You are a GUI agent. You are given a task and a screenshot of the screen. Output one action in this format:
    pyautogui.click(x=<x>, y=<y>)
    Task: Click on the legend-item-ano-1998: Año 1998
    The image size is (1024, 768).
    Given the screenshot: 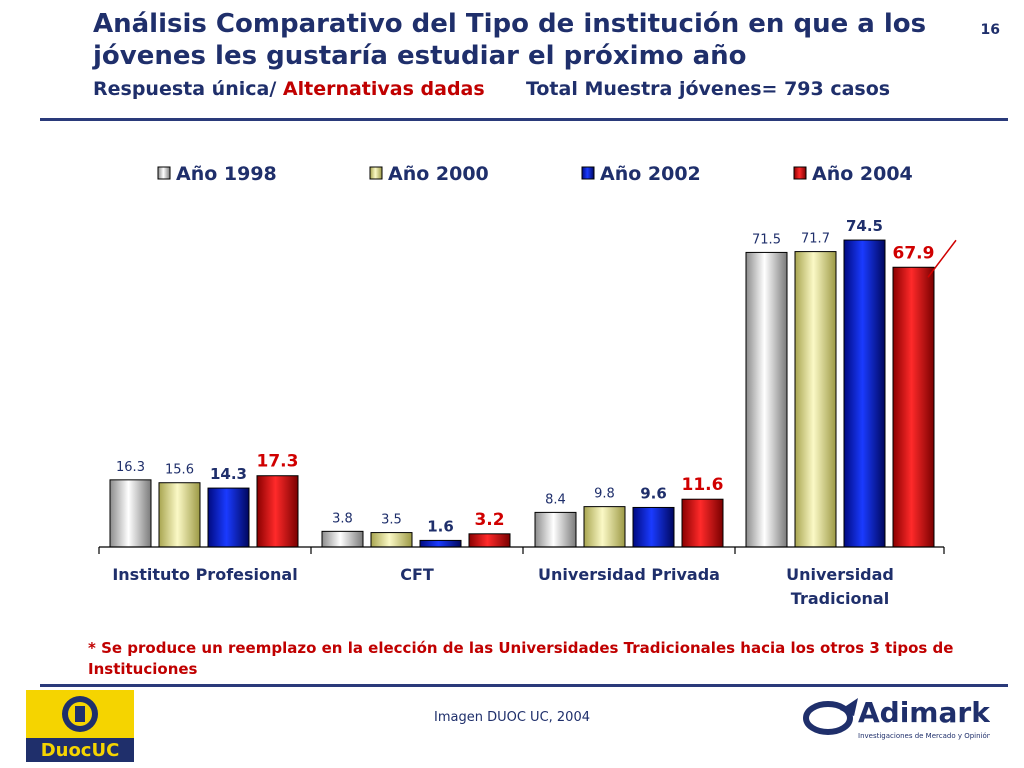 What is the action you would take?
    pyautogui.click(x=217, y=174)
    